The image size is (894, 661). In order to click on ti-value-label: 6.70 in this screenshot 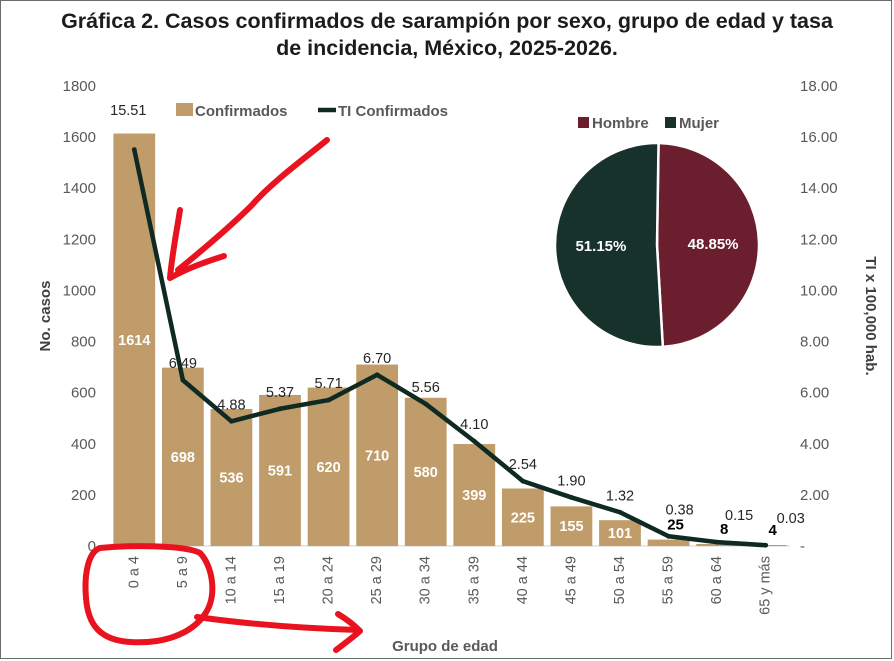, I will do `click(377, 359)`.